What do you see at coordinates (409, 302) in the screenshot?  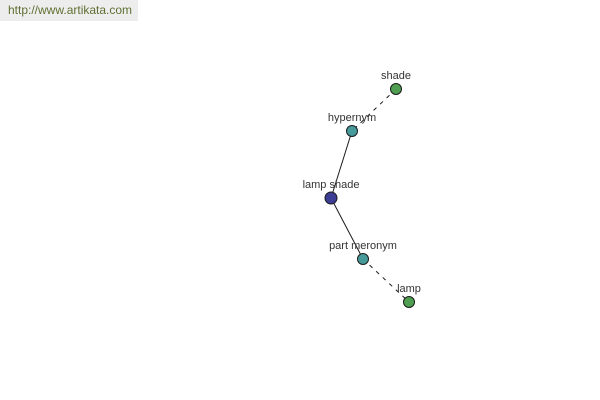 I see `node-lamp` at bounding box center [409, 302].